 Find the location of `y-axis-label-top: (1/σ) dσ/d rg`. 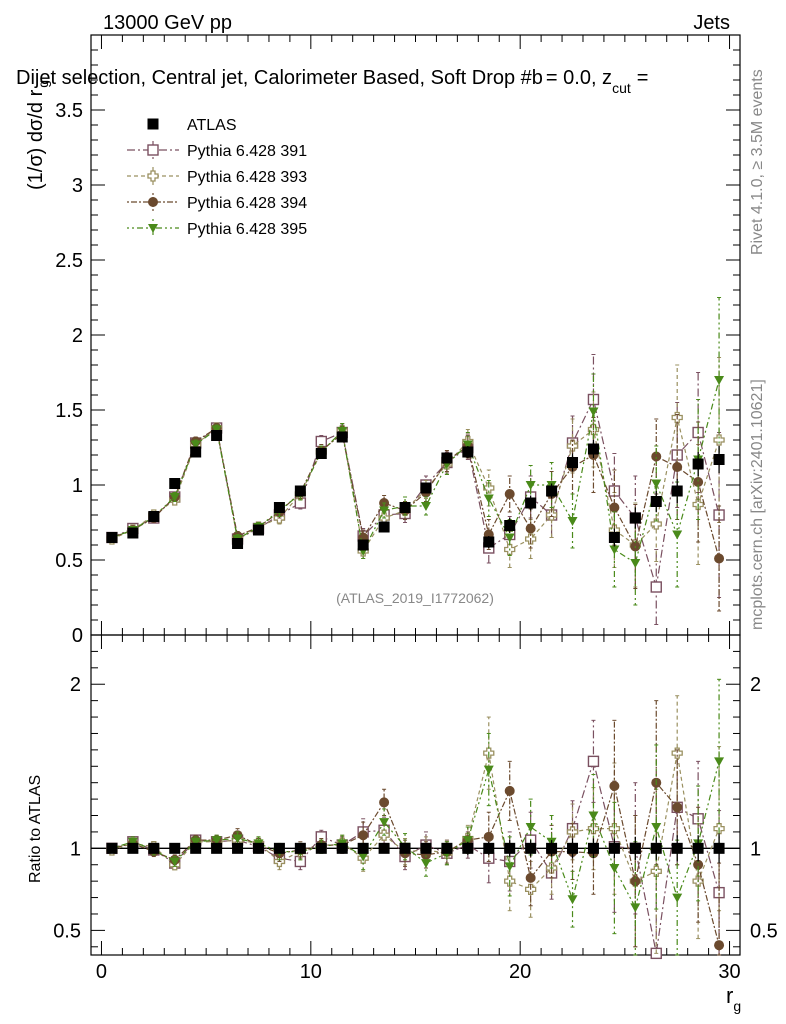

y-axis-label-top: (1/σ) dσ/d rg is located at coordinates (38, 135).